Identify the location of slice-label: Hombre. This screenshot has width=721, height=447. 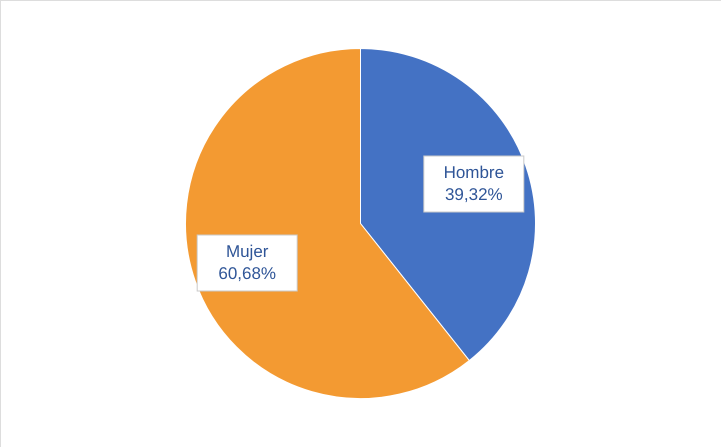
(474, 172).